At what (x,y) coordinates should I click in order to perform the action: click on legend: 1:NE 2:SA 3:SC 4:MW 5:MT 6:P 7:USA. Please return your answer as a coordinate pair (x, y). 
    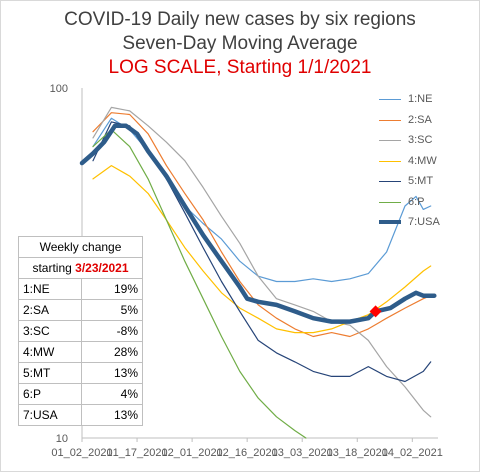
    Looking at the image, I should click on (427, 164).